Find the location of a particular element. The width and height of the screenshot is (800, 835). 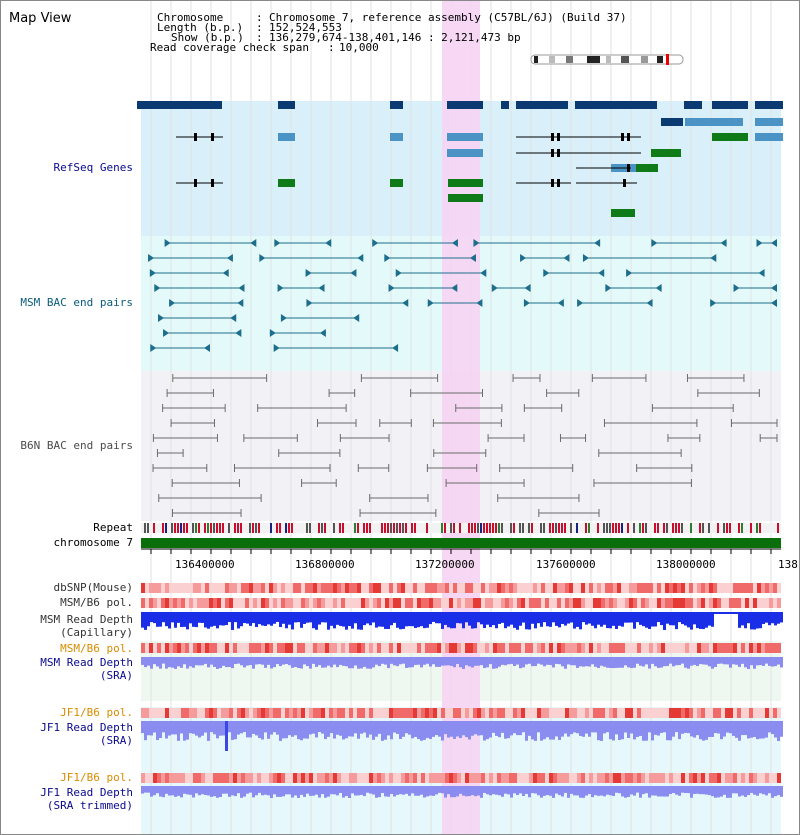

gene-feature is located at coordinates (714, 122).